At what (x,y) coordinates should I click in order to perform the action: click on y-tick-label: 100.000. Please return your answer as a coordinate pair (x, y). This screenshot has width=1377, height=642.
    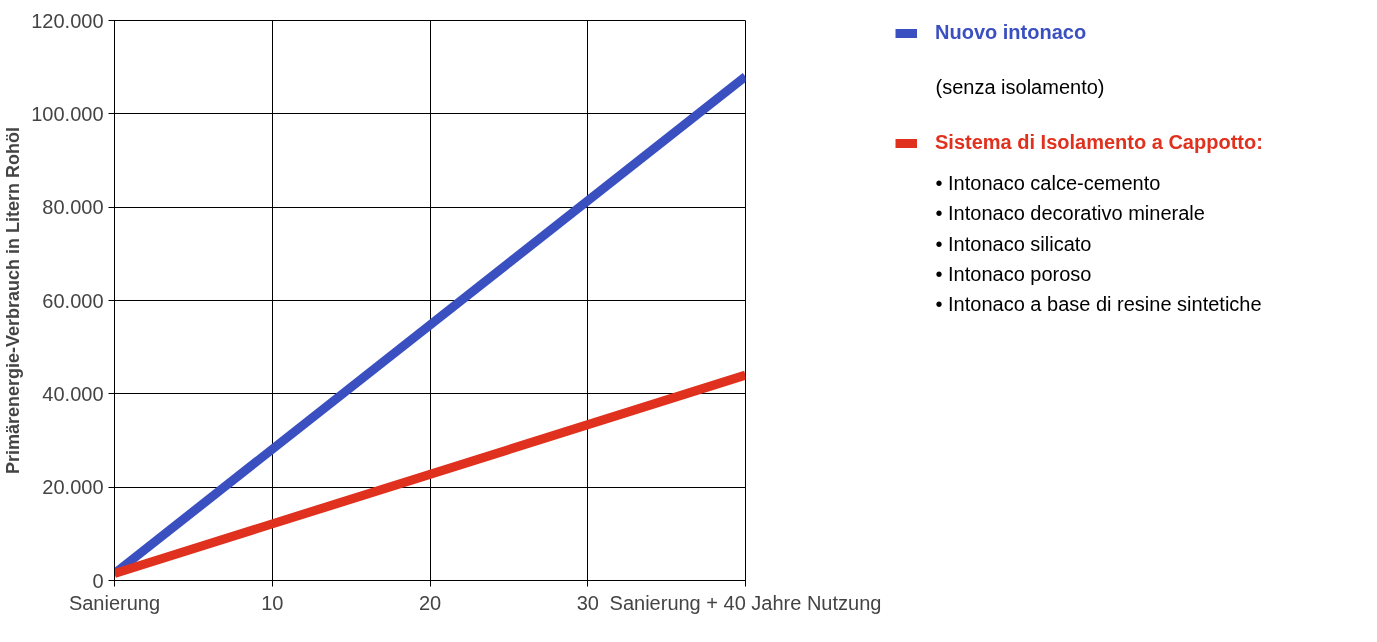
    Looking at the image, I should click on (67, 113).